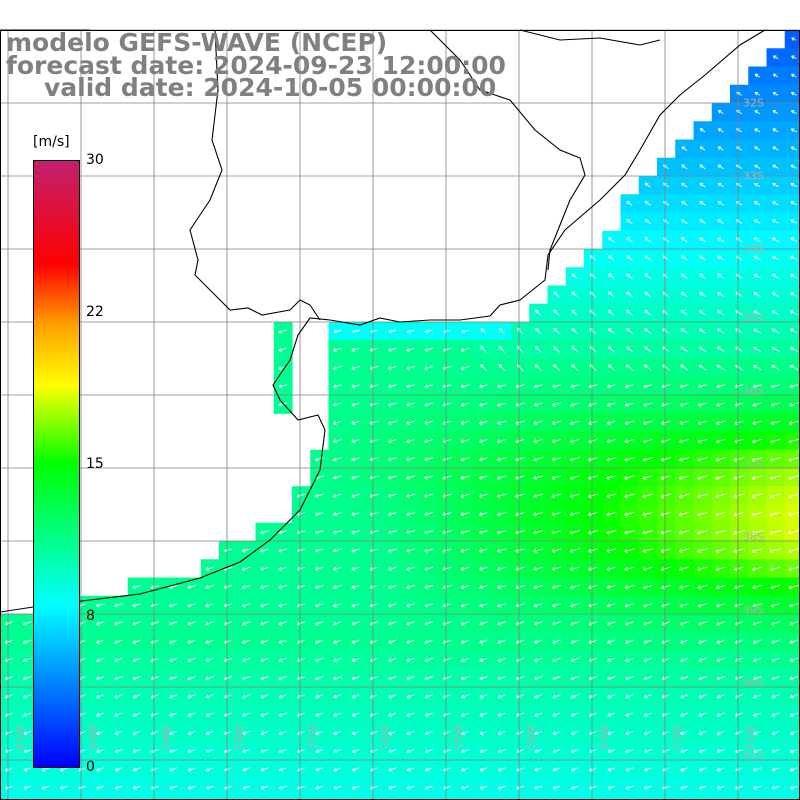  I want to click on lon-label: 60W, so click(93, 737).